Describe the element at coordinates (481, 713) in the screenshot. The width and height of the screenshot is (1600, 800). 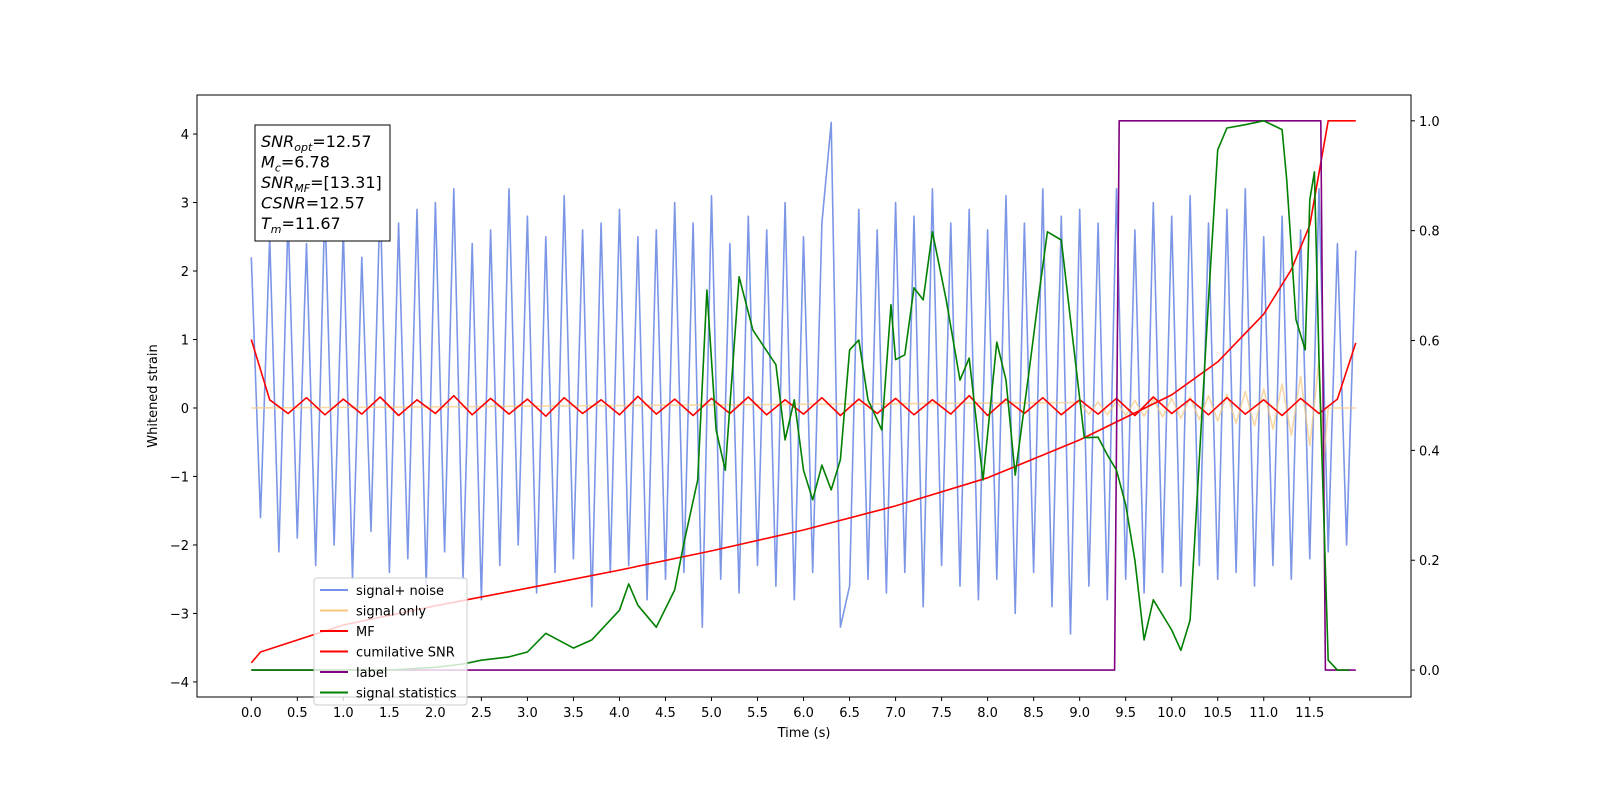
I see `x-tick-label: 2.5` at that location.